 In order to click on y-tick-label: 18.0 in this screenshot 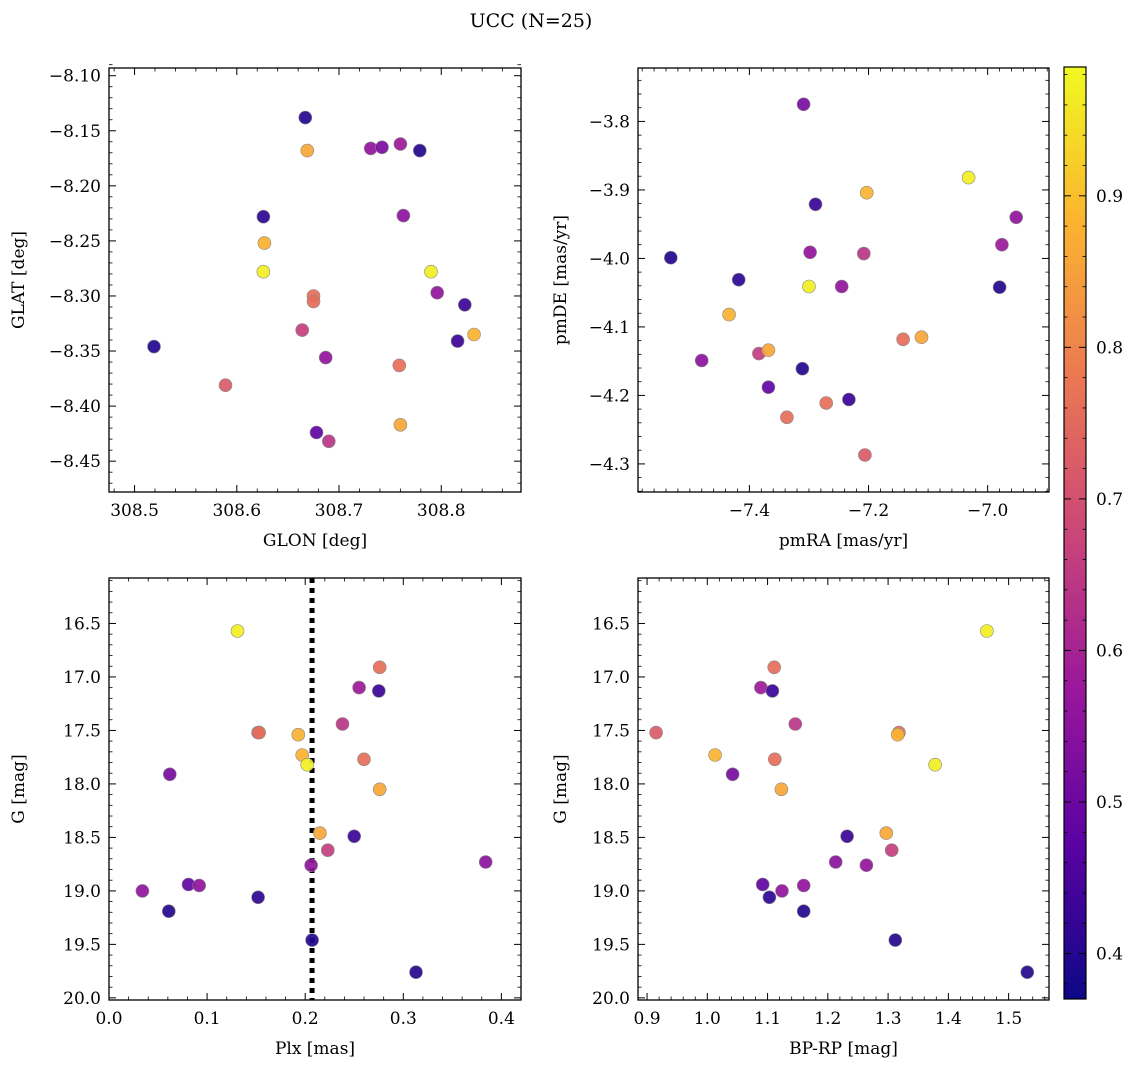, I will do `click(611, 785)`.